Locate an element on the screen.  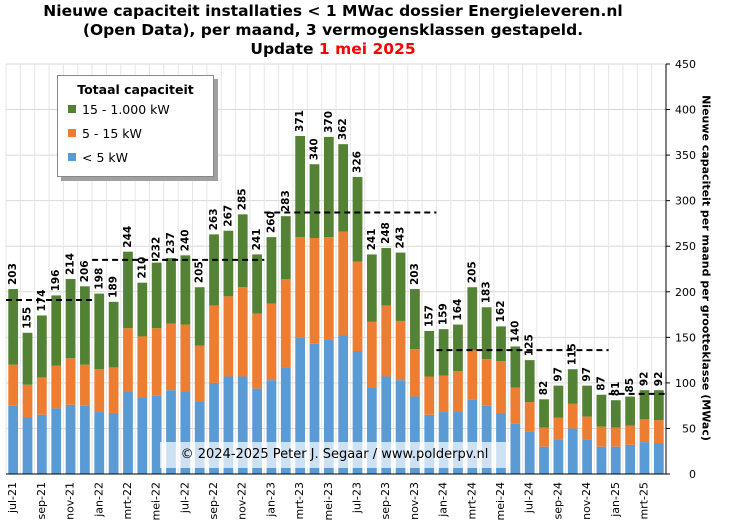
x-tick-label: mrt-25 is located at coordinates (643, 501).